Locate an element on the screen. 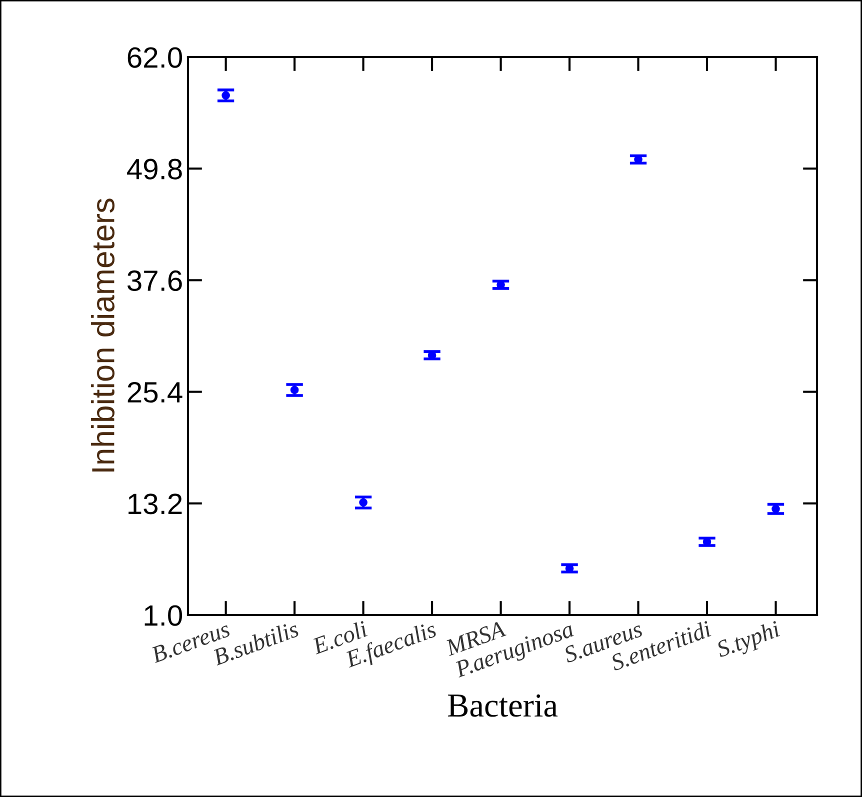  x-tick-label: S.typhi is located at coordinates (748, 641).